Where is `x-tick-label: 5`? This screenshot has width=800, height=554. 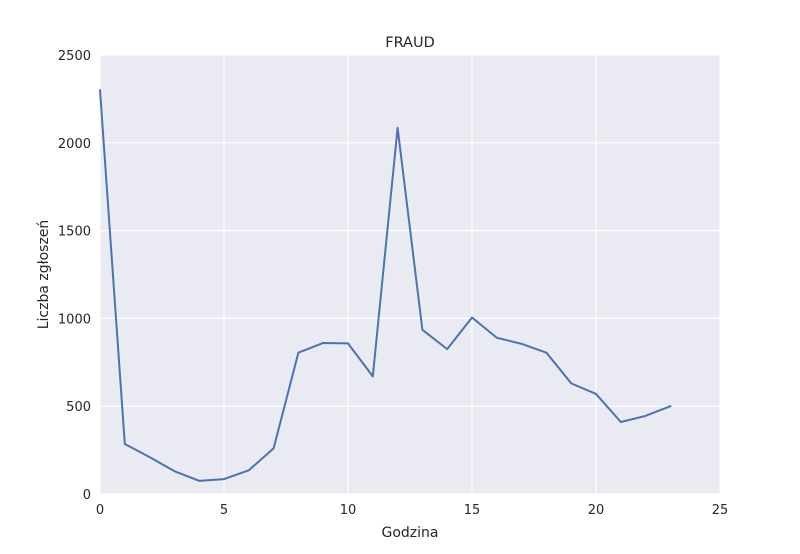
x-tick-label: 5 is located at coordinates (224, 510).